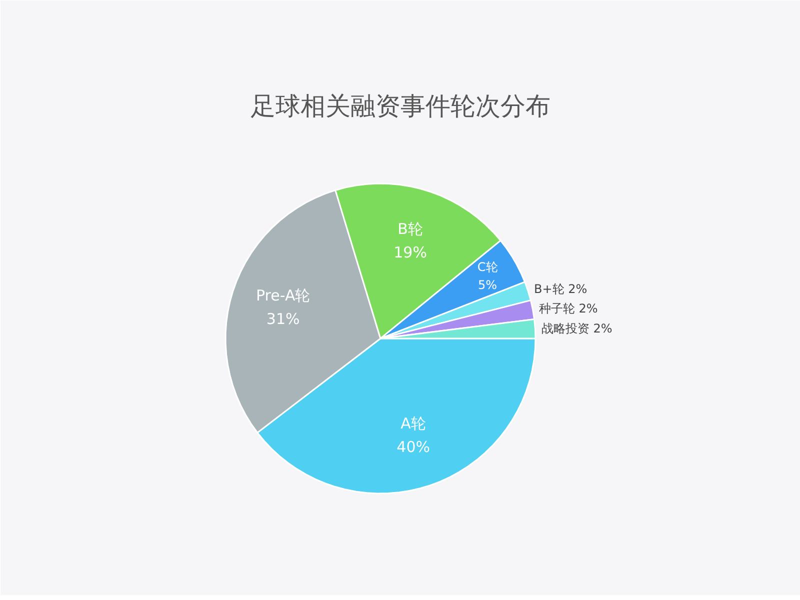 The height and width of the screenshot is (600, 800). What do you see at coordinates (283, 295) in the screenshot?
I see `slice-label: Pre-A轮` at bounding box center [283, 295].